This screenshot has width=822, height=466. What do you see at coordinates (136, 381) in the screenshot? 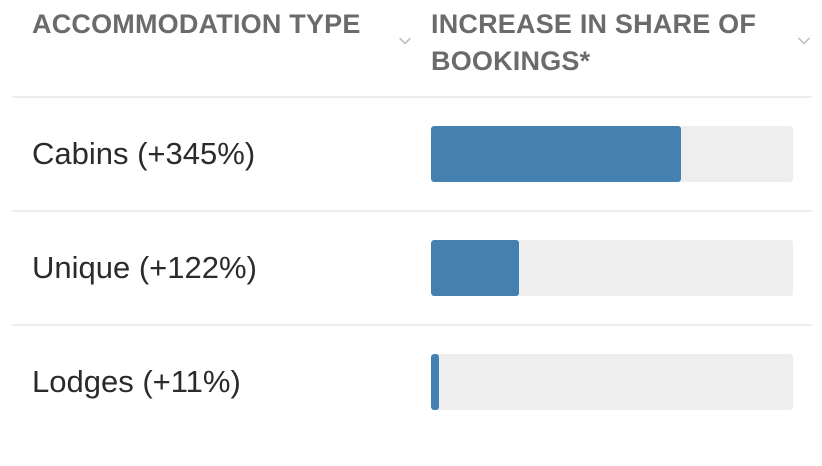
I see `row-label: Lodges (+11%)` at bounding box center [136, 381].